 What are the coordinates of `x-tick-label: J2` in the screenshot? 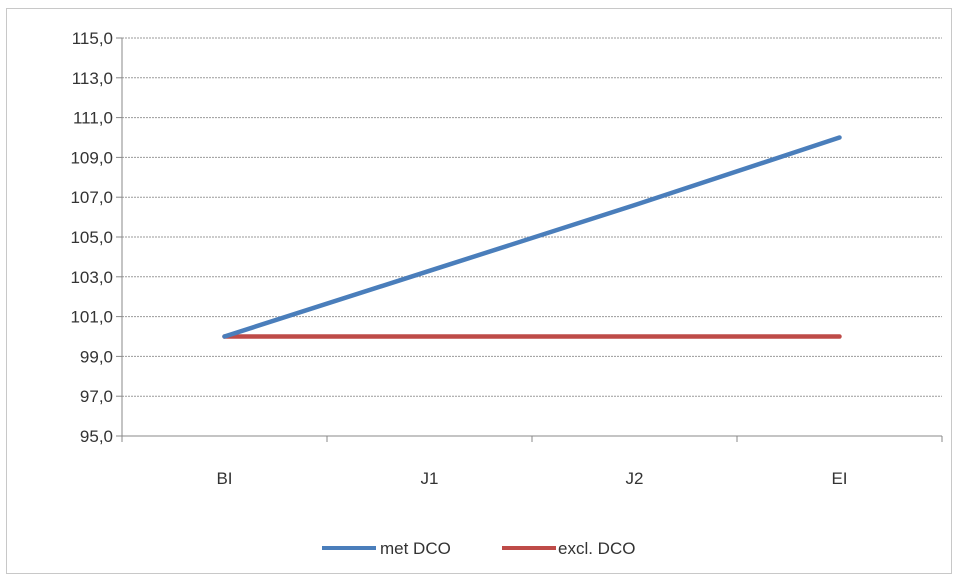 It's located at (635, 478).